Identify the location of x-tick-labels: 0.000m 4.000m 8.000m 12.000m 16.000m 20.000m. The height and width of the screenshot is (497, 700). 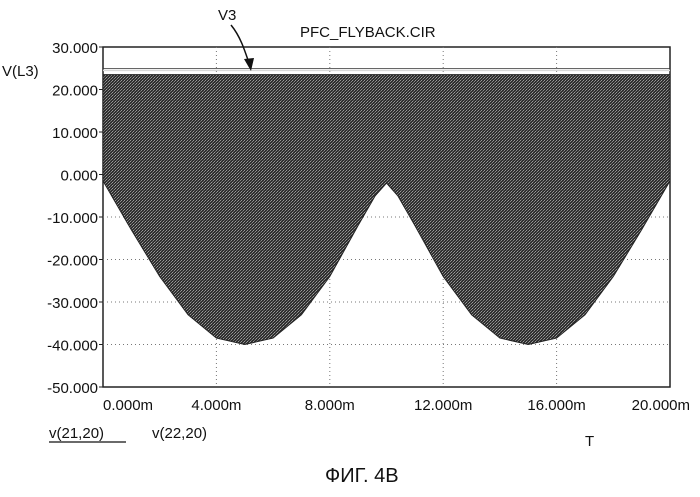
(396, 405).